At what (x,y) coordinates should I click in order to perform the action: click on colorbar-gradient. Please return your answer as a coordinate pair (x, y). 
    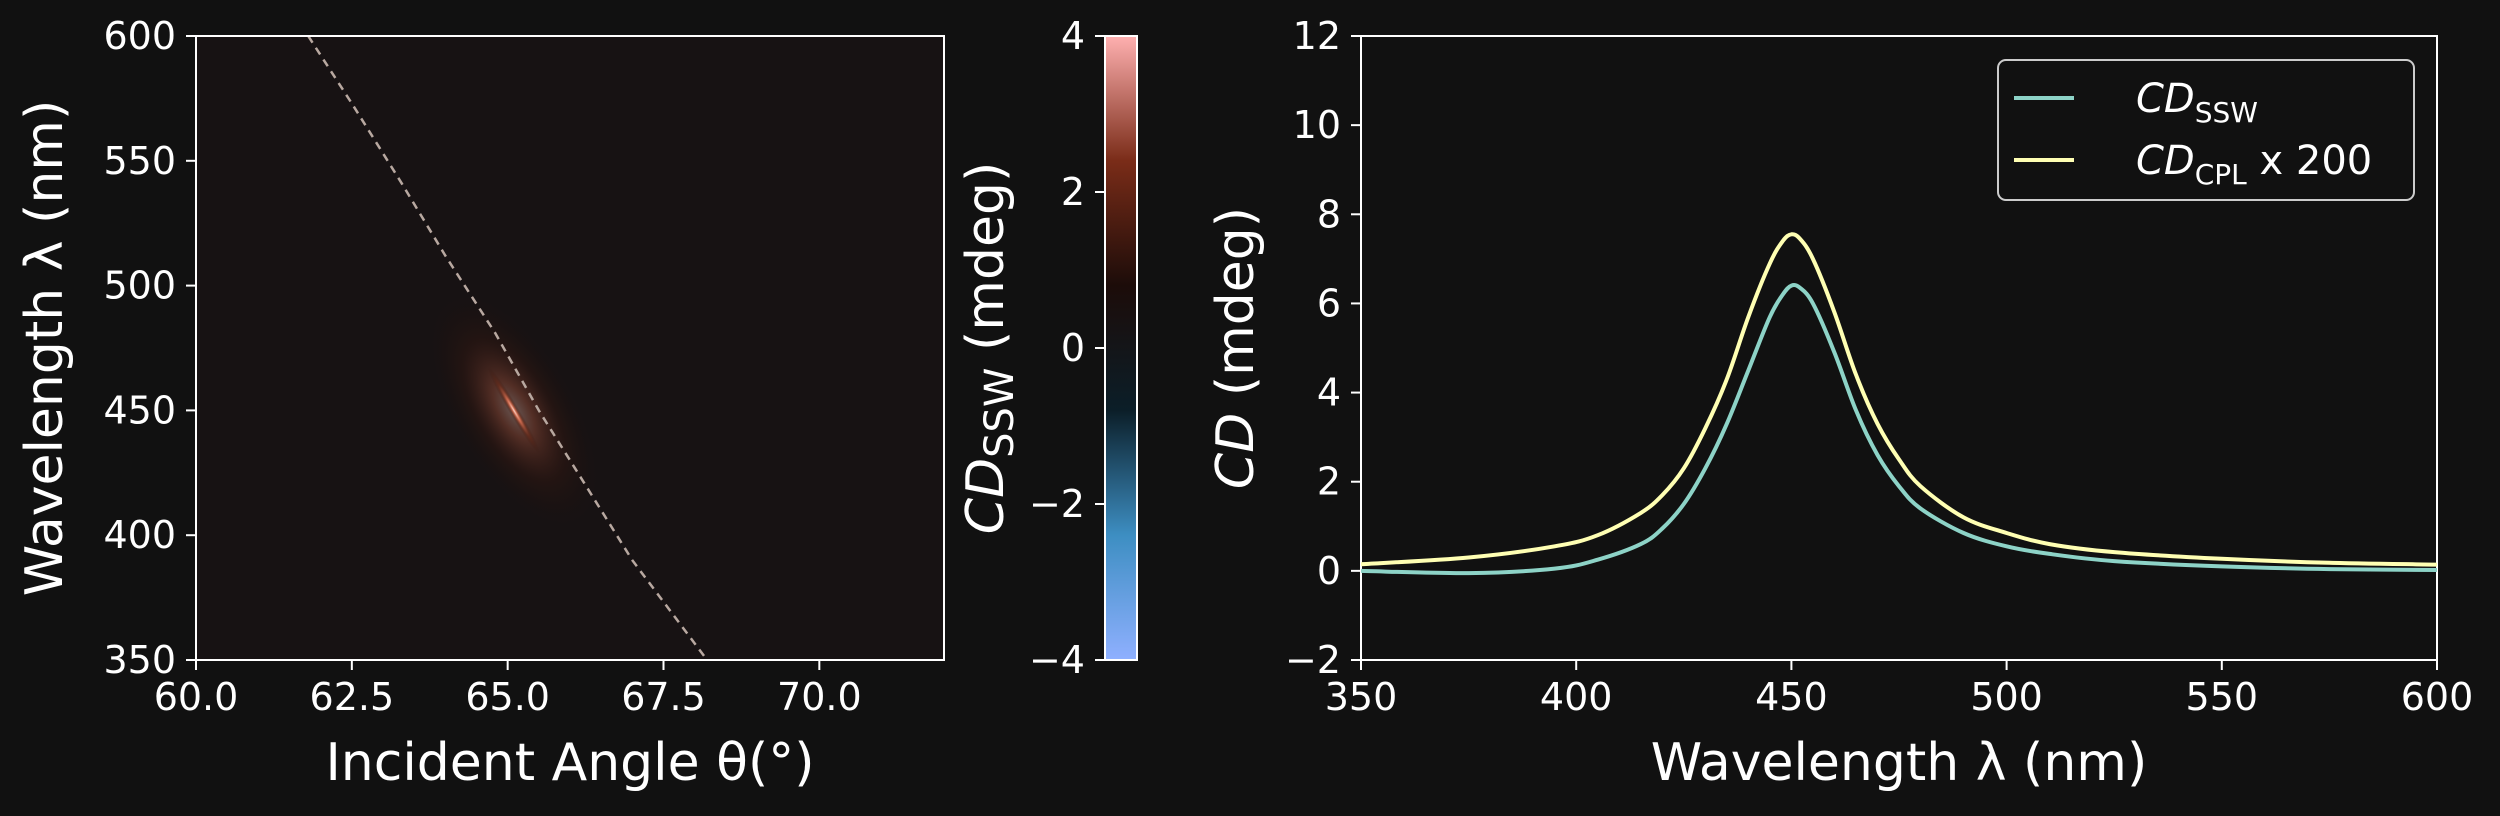
    Looking at the image, I should click on (1121, 348).